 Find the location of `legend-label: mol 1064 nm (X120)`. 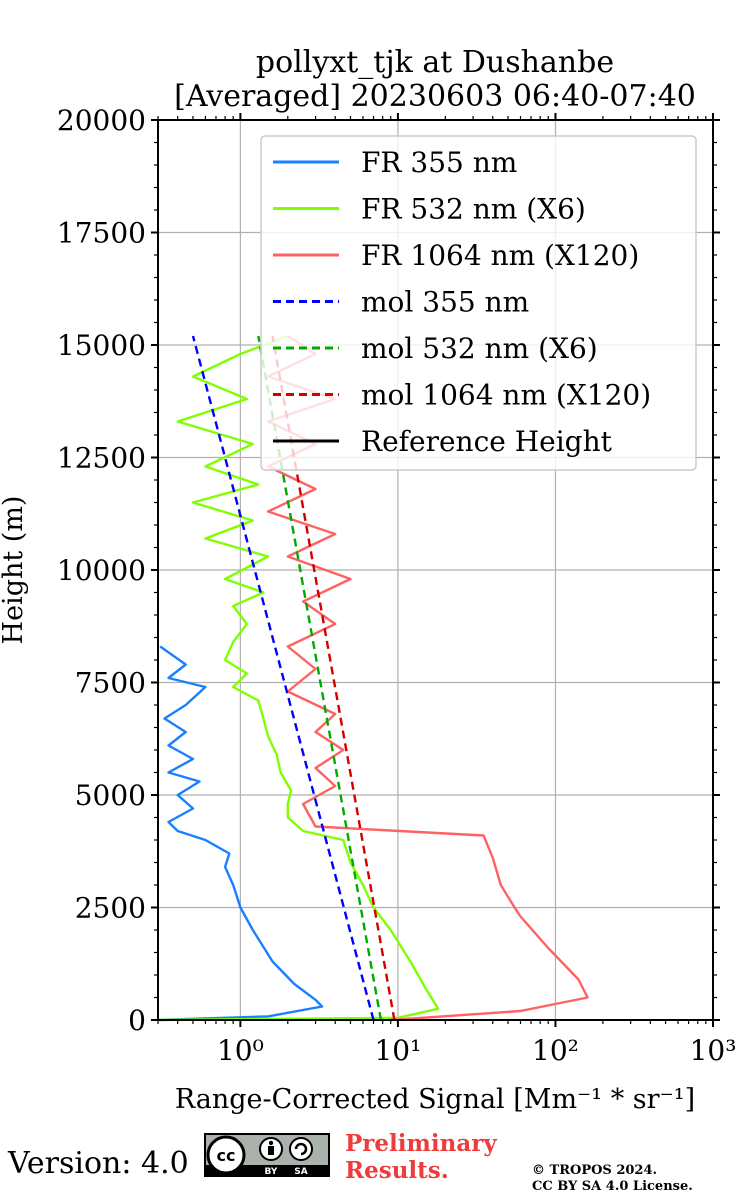

legend-label: mol 1064 nm (X120) is located at coordinates (506, 395).